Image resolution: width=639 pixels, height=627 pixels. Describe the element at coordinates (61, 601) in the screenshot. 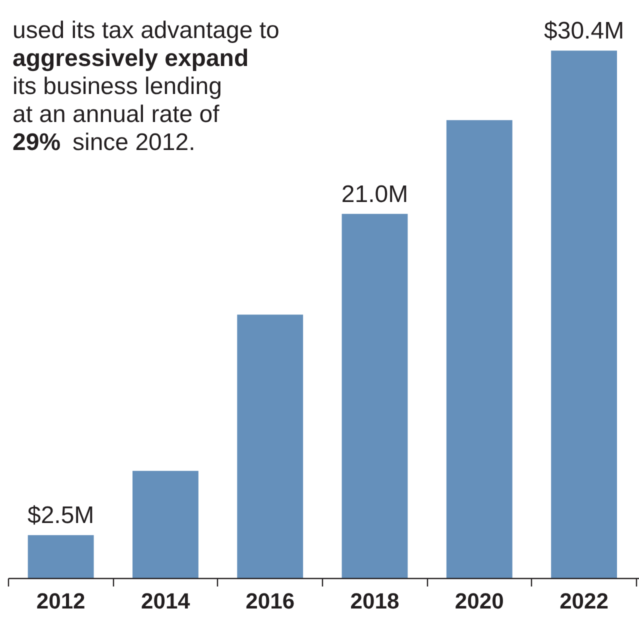

I see `x-tick-label: 2012` at that location.